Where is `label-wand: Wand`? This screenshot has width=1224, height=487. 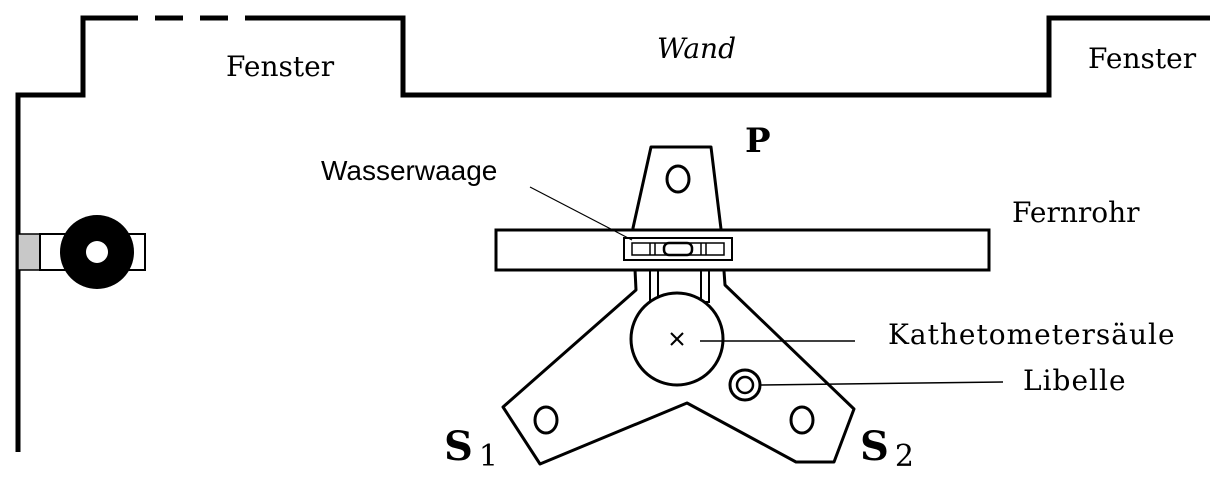 label-wand: Wand is located at coordinates (696, 48).